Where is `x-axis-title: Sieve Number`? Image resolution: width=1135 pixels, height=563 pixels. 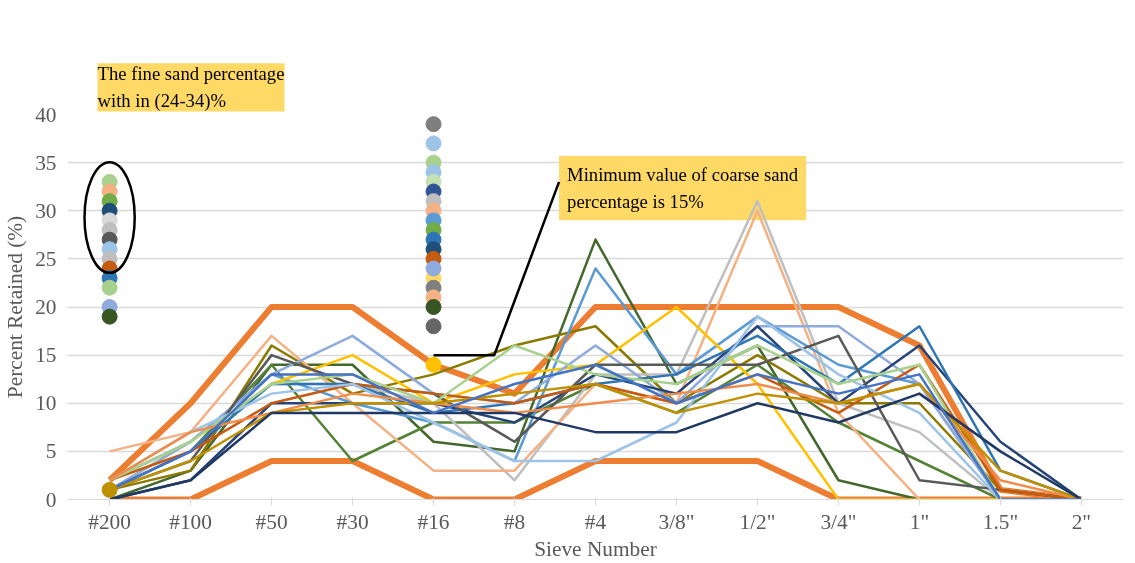 x-axis-title: Sieve Number is located at coordinates (595, 548).